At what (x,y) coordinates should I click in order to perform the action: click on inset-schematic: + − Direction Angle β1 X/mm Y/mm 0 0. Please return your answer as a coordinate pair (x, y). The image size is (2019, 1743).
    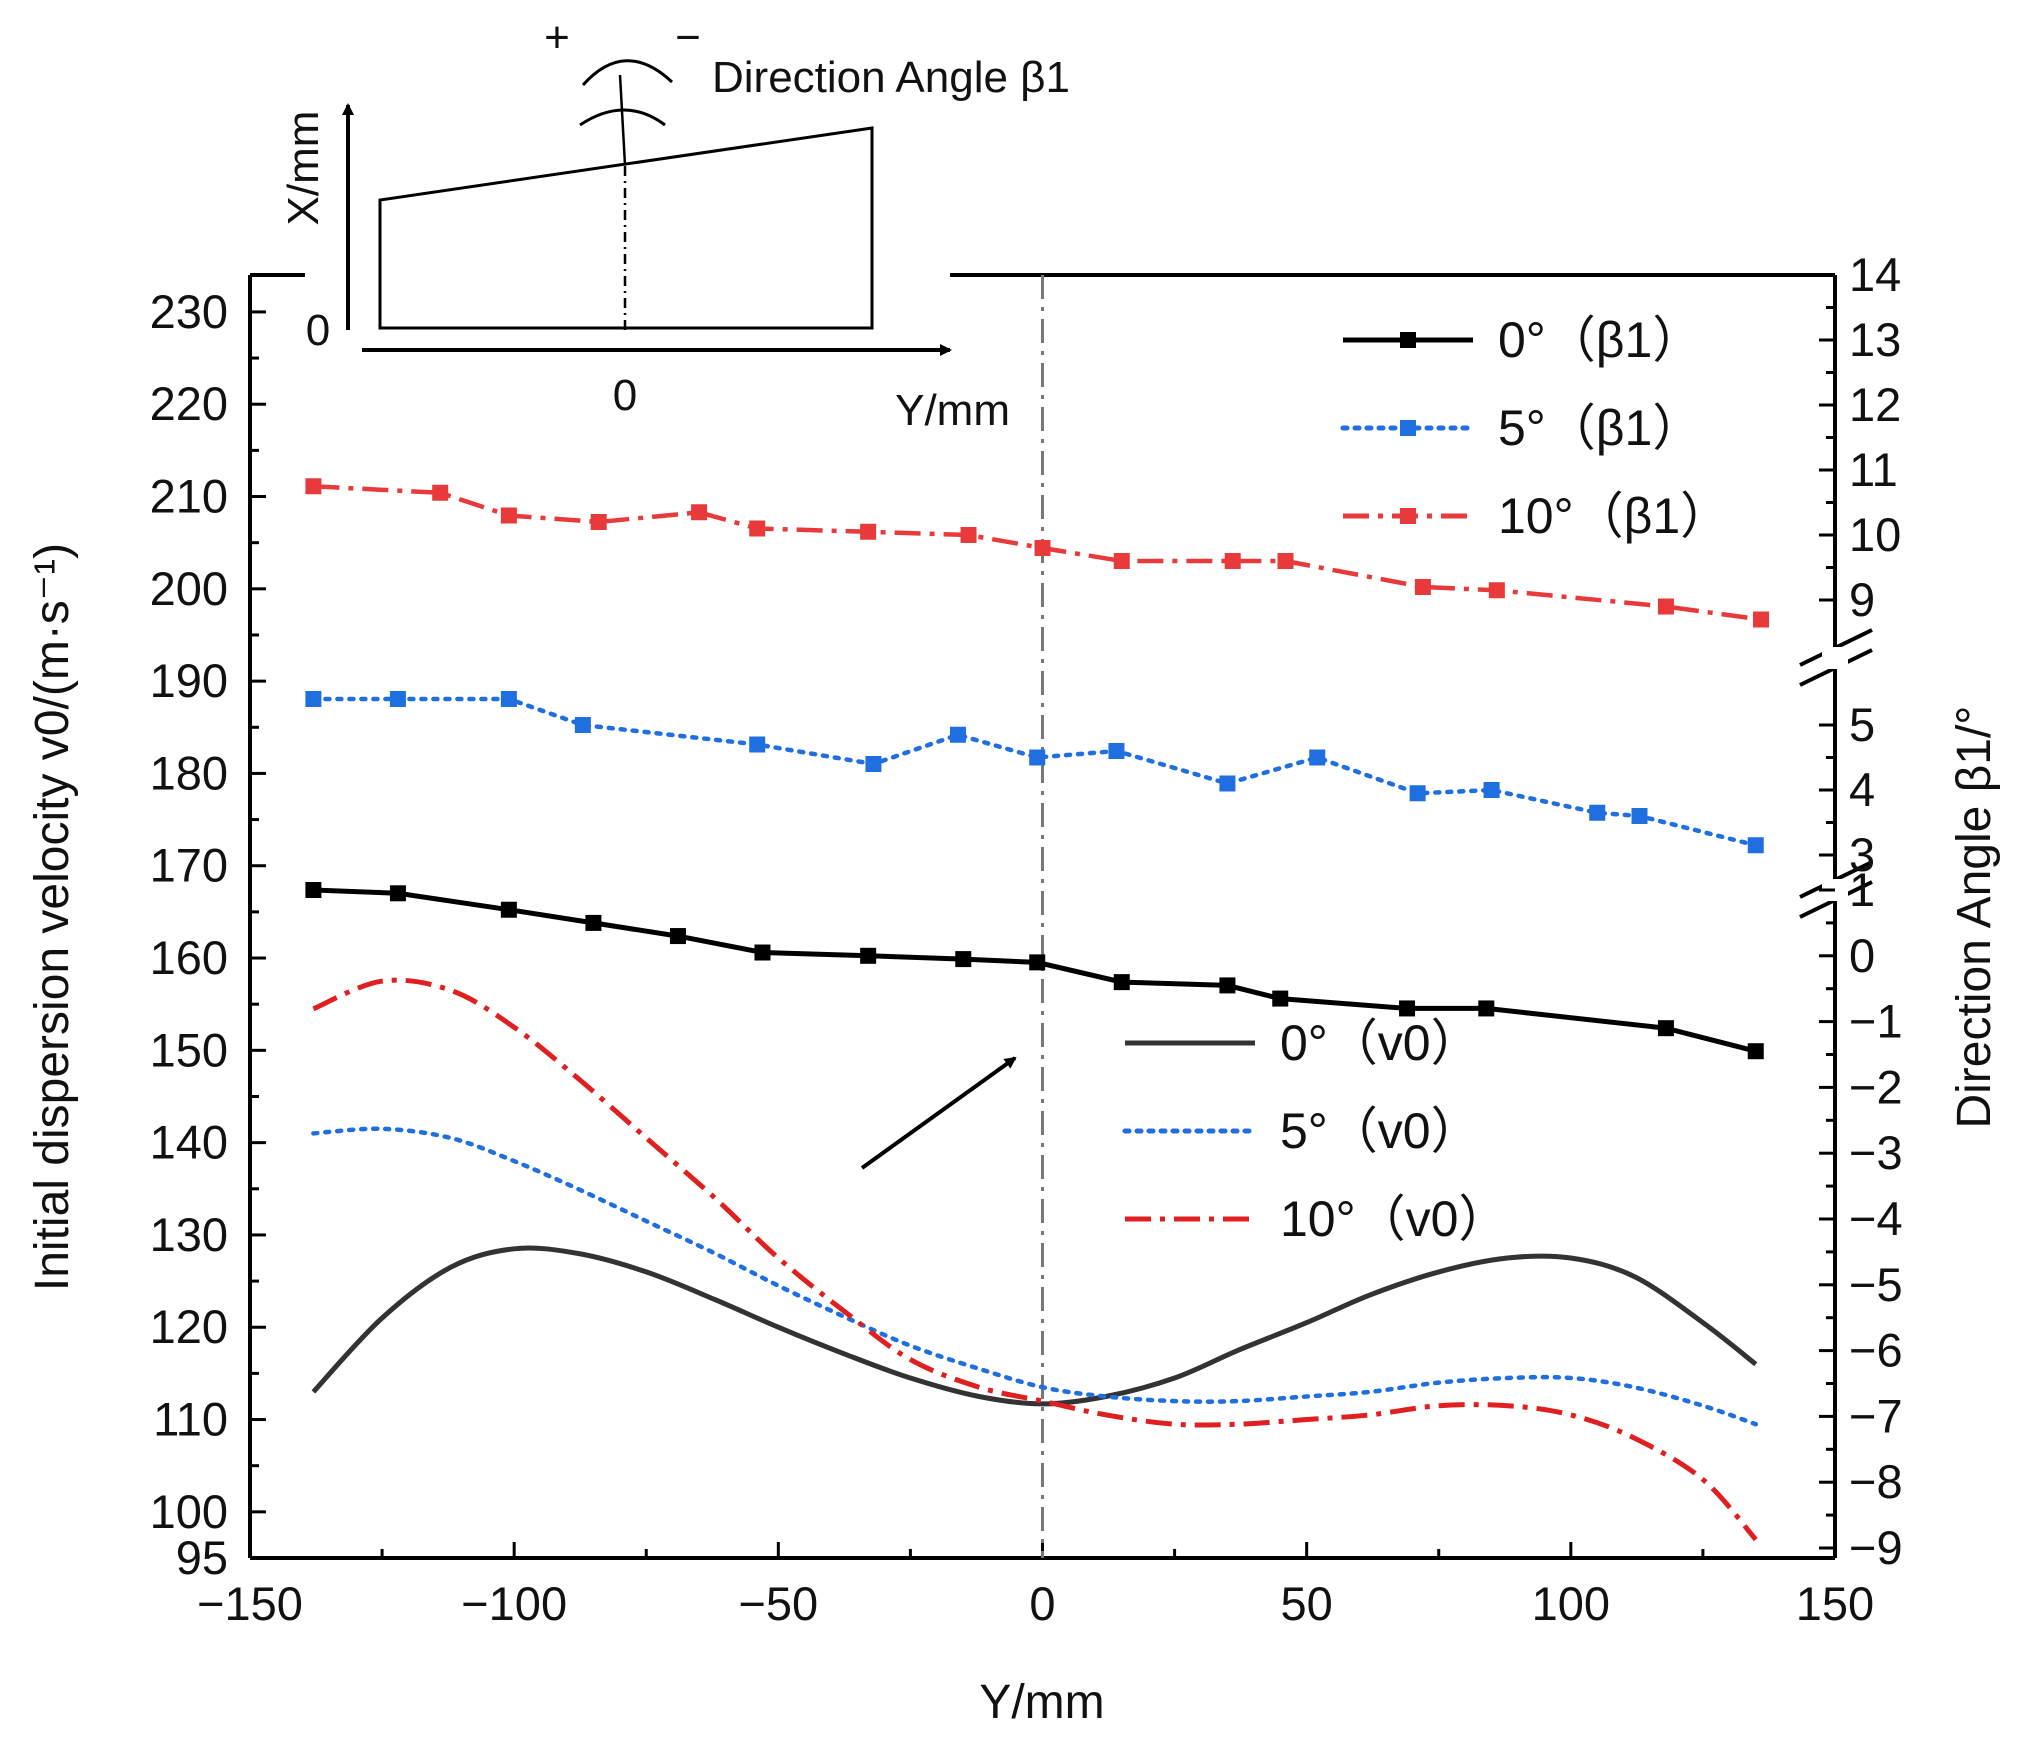
    Looking at the image, I should click on (674, 224).